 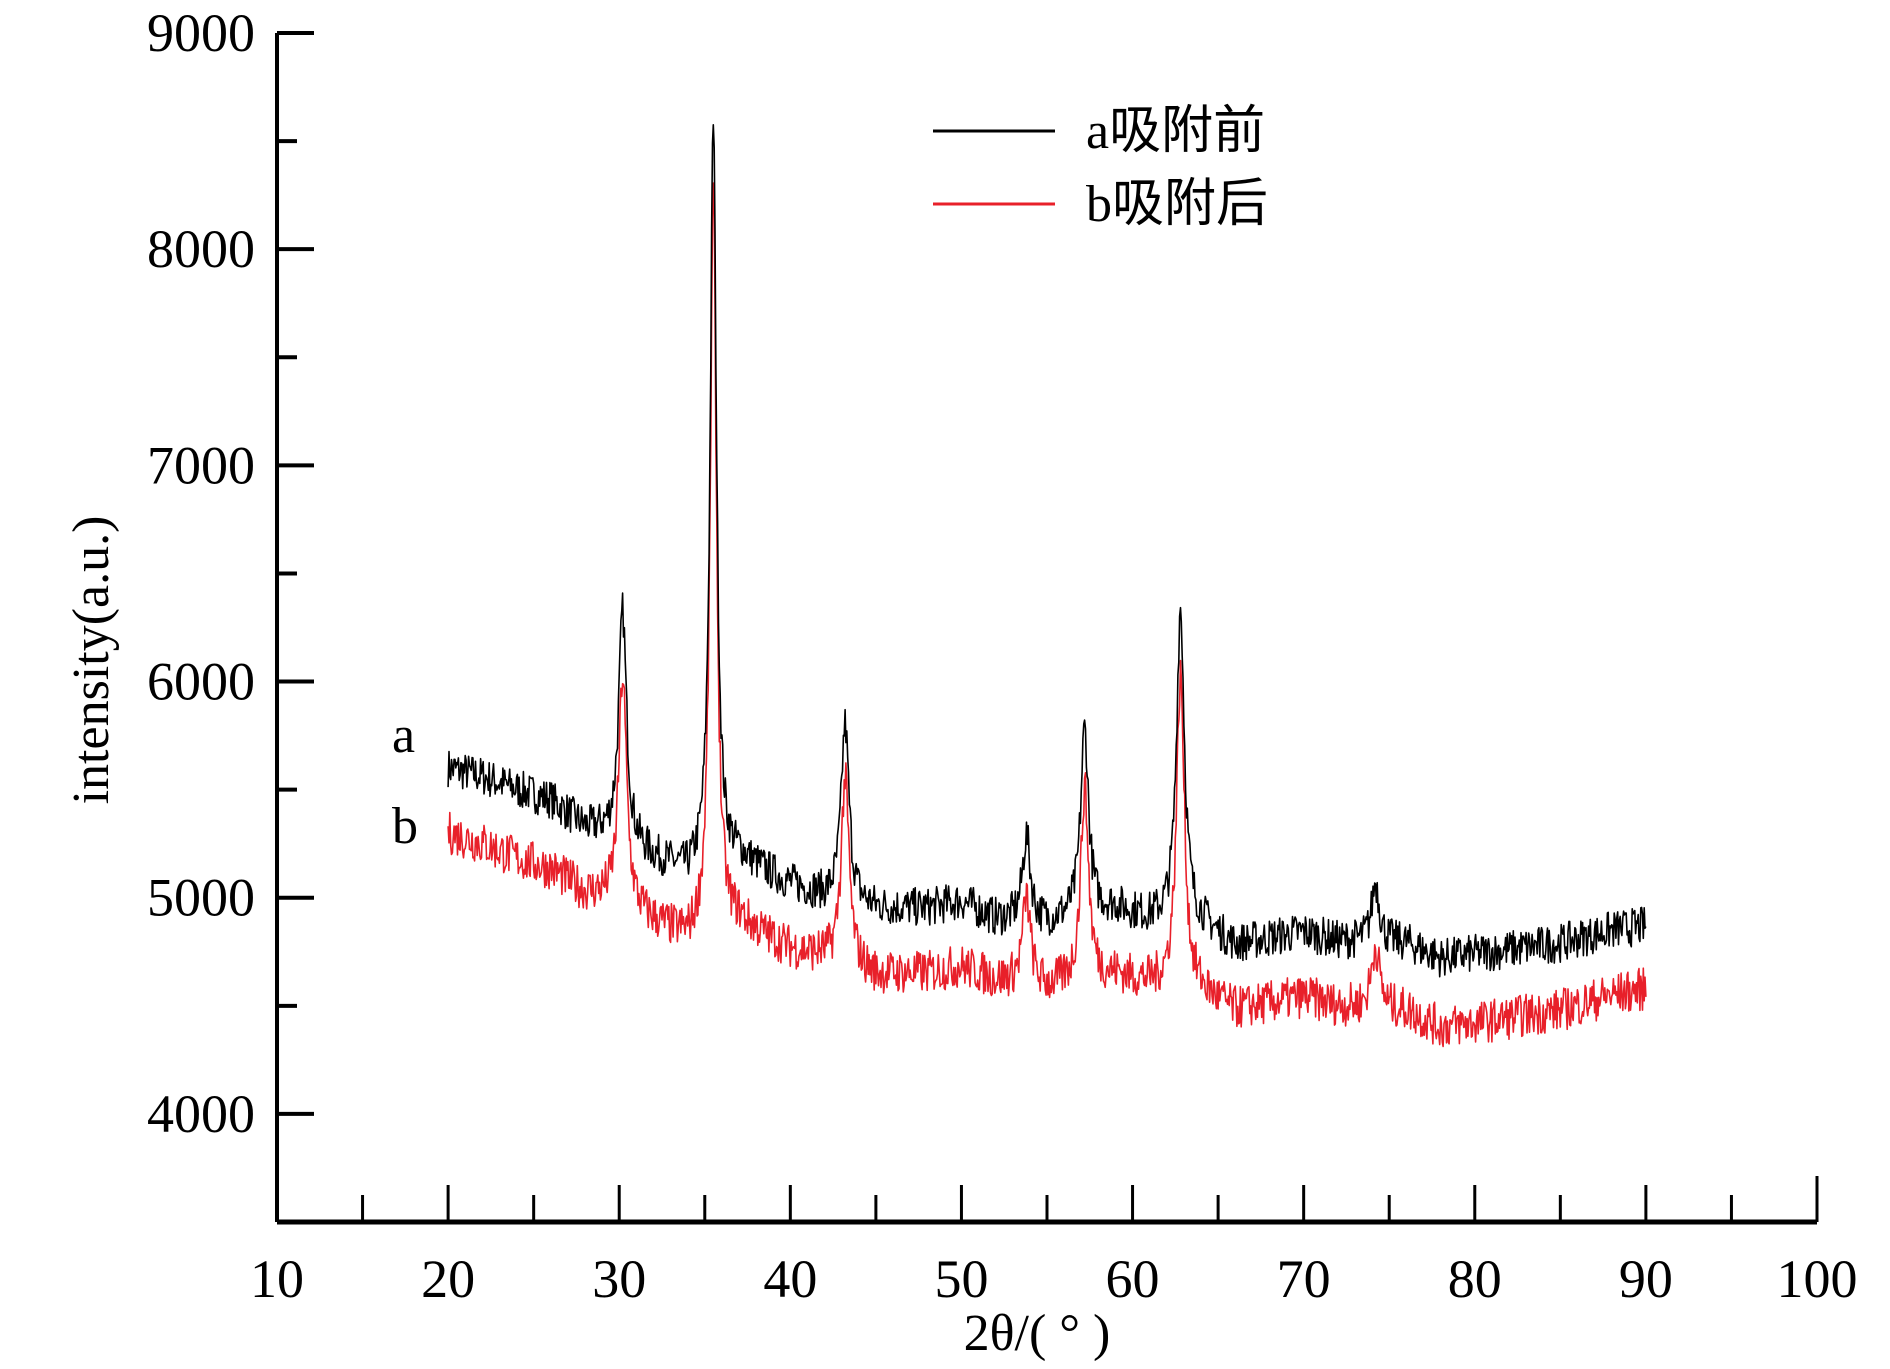 I want to click on x-tick-label: 50, so click(x=961, y=1279).